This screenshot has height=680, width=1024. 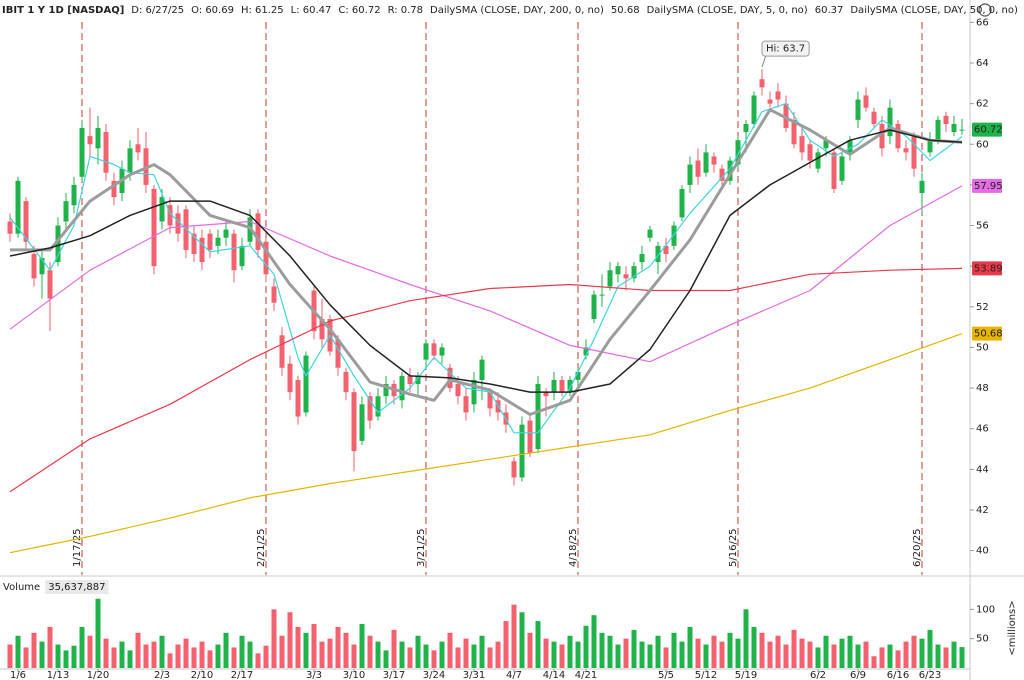 What do you see at coordinates (785, 48) in the screenshot?
I see `high-callout-bg` at bounding box center [785, 48].